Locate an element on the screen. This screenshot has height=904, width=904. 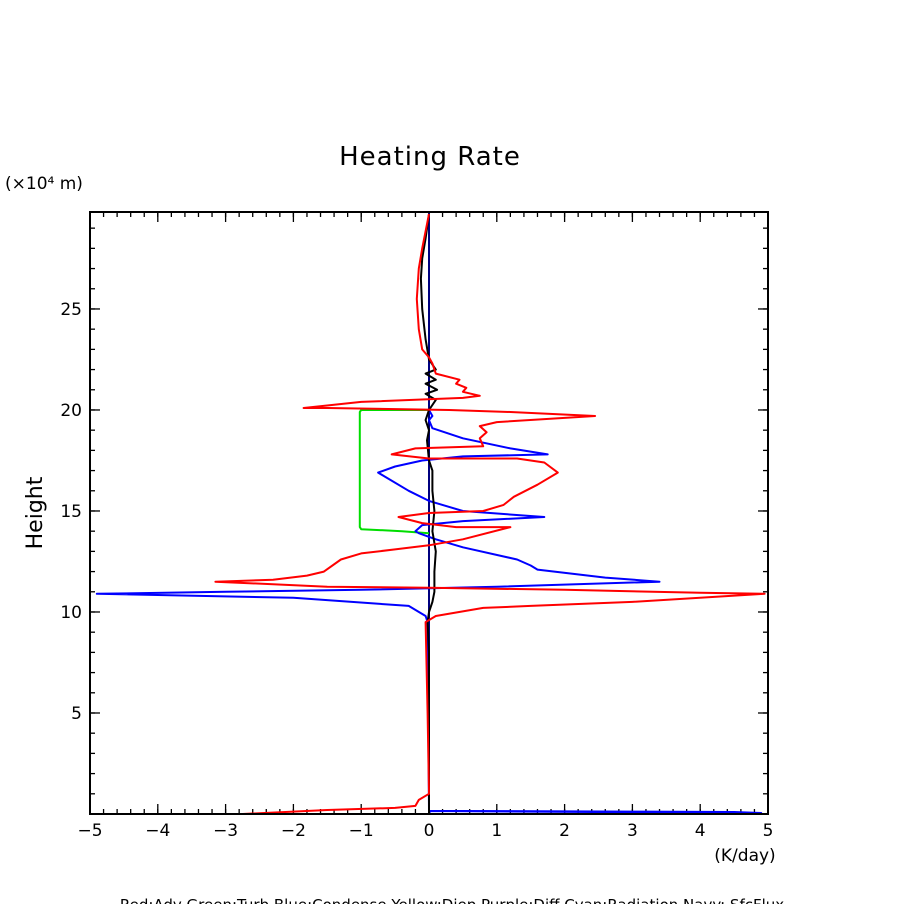
y-tick-label: 10 is located at coordinates (71, 613).